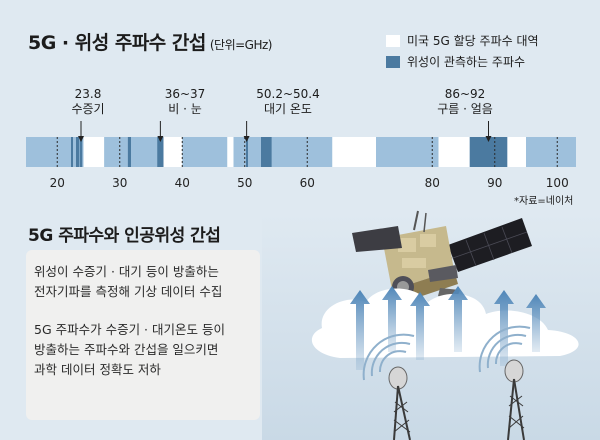  What do you see at coordinates (185, 94) in the screenshot?
I see `label-rain-snow-freq: 36~37` at bounding box center [185, 94].